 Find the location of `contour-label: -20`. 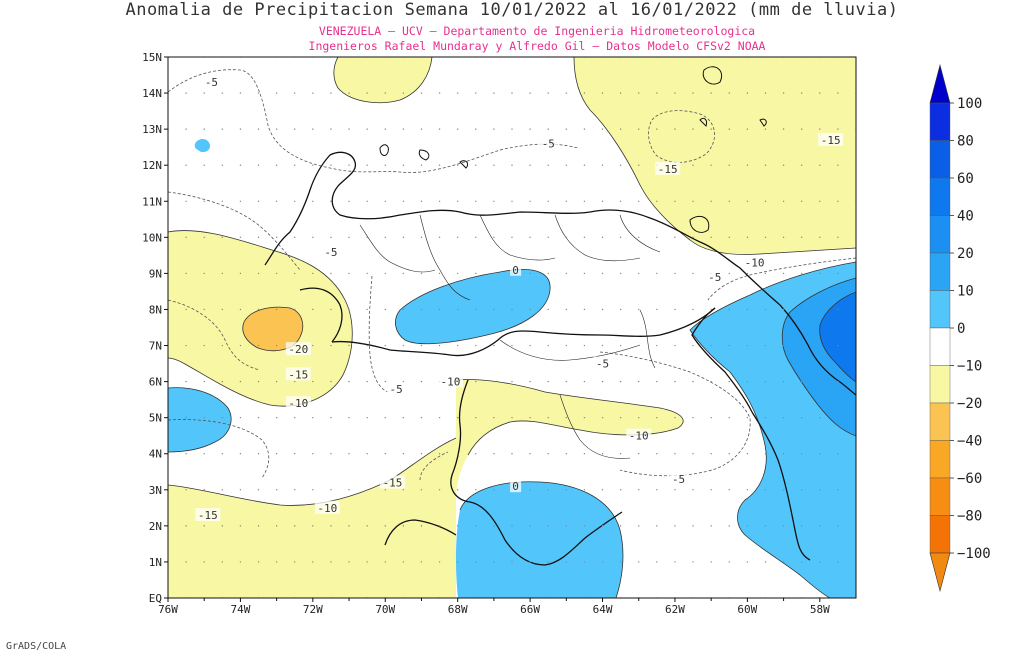

contour-label: -20 is located at coordinates (298, 349).